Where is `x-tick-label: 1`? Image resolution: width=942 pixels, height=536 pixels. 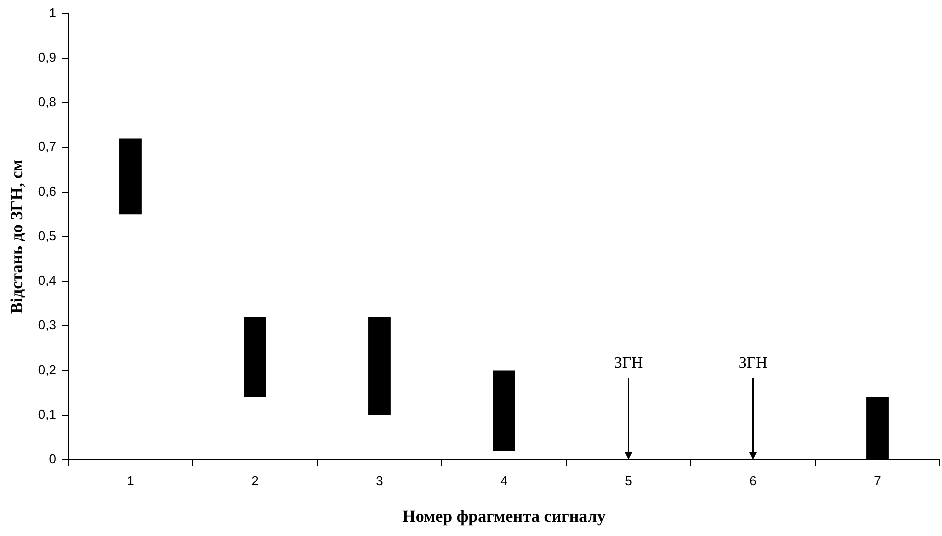
x-tick-label: 1 is located at coordinates (130, 480).